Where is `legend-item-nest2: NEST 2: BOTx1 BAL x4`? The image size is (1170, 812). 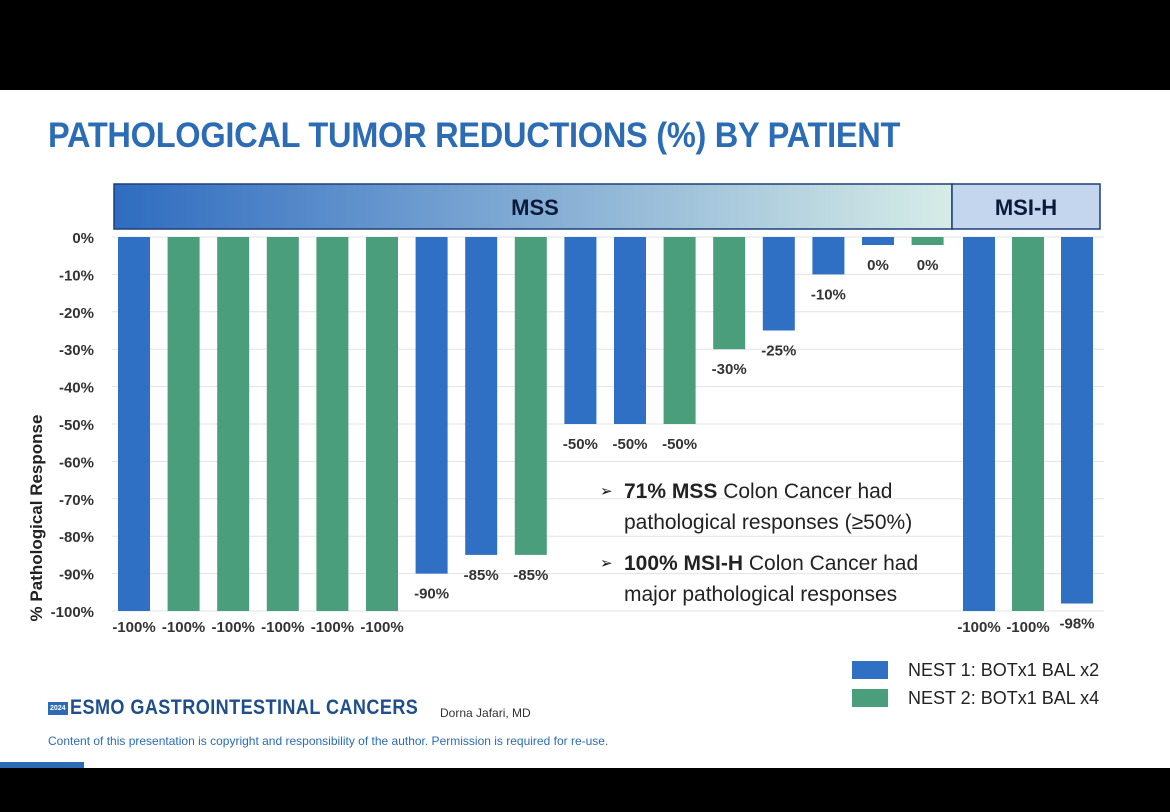
legend-item-nest2: NEST 2: BOTx1 BAL x4 is located at coordinates (975, 698).